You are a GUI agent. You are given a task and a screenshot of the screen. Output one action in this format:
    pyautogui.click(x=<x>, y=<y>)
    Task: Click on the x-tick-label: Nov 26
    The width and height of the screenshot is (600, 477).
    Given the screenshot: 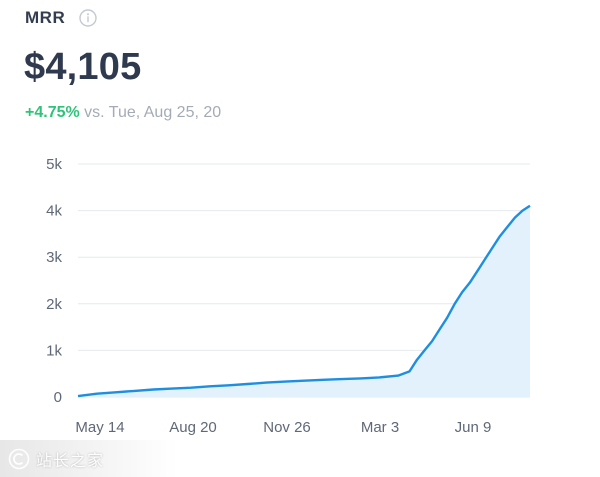 What is the action you would take?
    pyautogui.click(x=287, y=427)
    